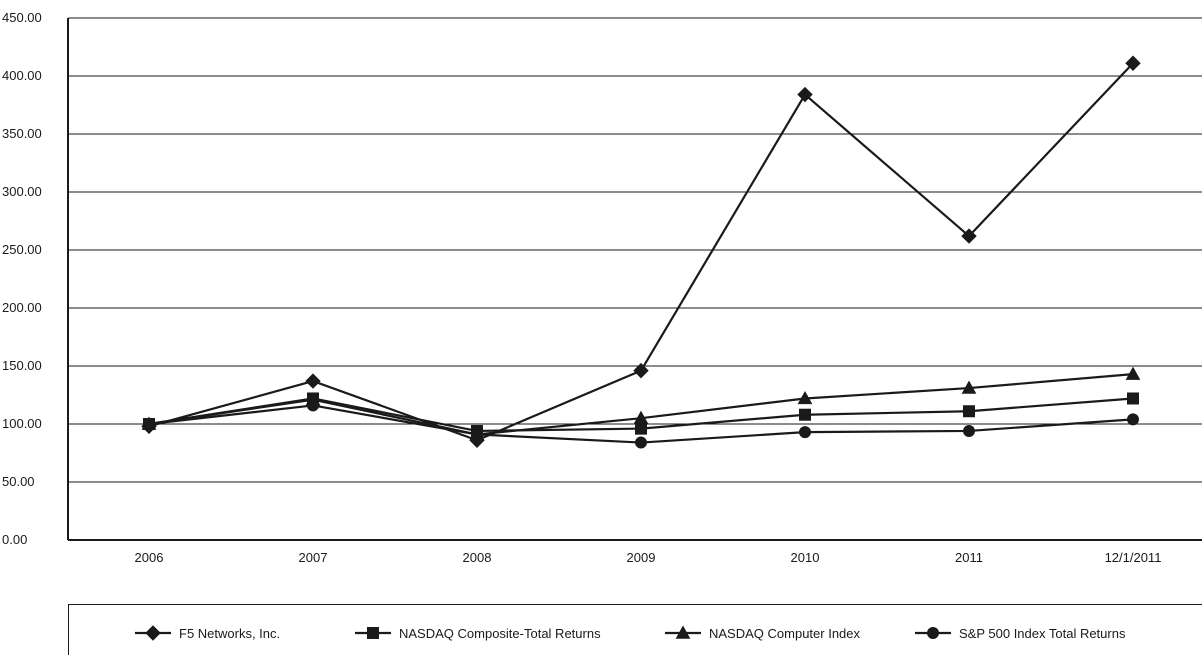 The width and height of the screenshot is (1202, 655). Describe the element at coordinates (969, 557) in the screenshot. I see `x-tick-label: 2011` at that location.